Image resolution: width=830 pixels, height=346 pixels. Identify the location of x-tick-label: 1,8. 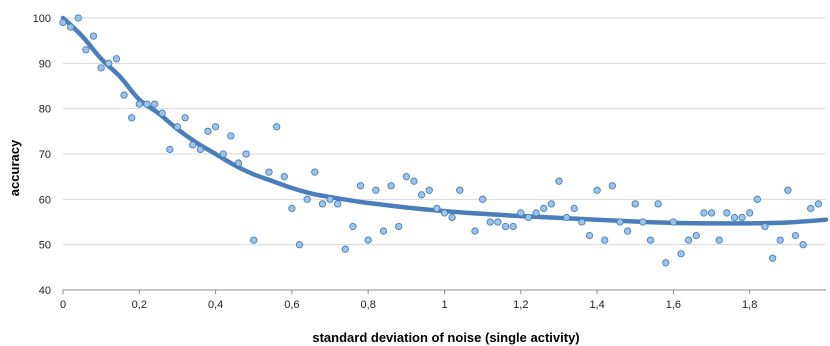
(749, 305).